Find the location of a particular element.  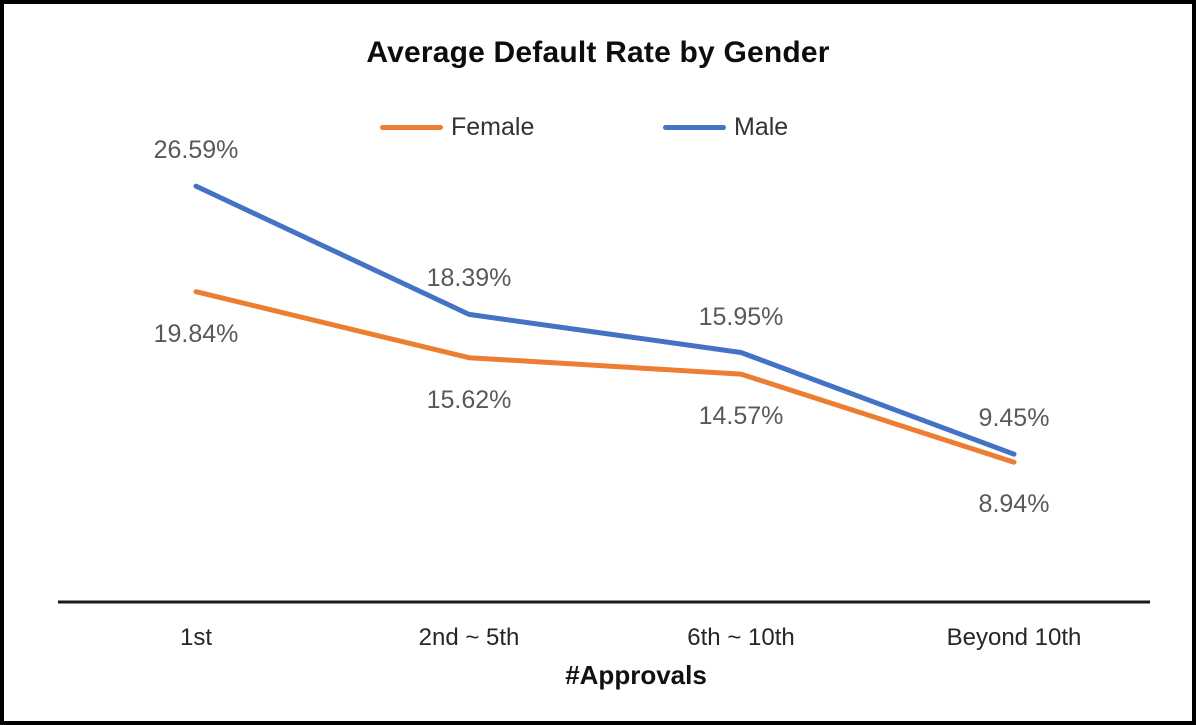

chart-title: Average Default Rate by Gender is located at coordinates (598, 52).